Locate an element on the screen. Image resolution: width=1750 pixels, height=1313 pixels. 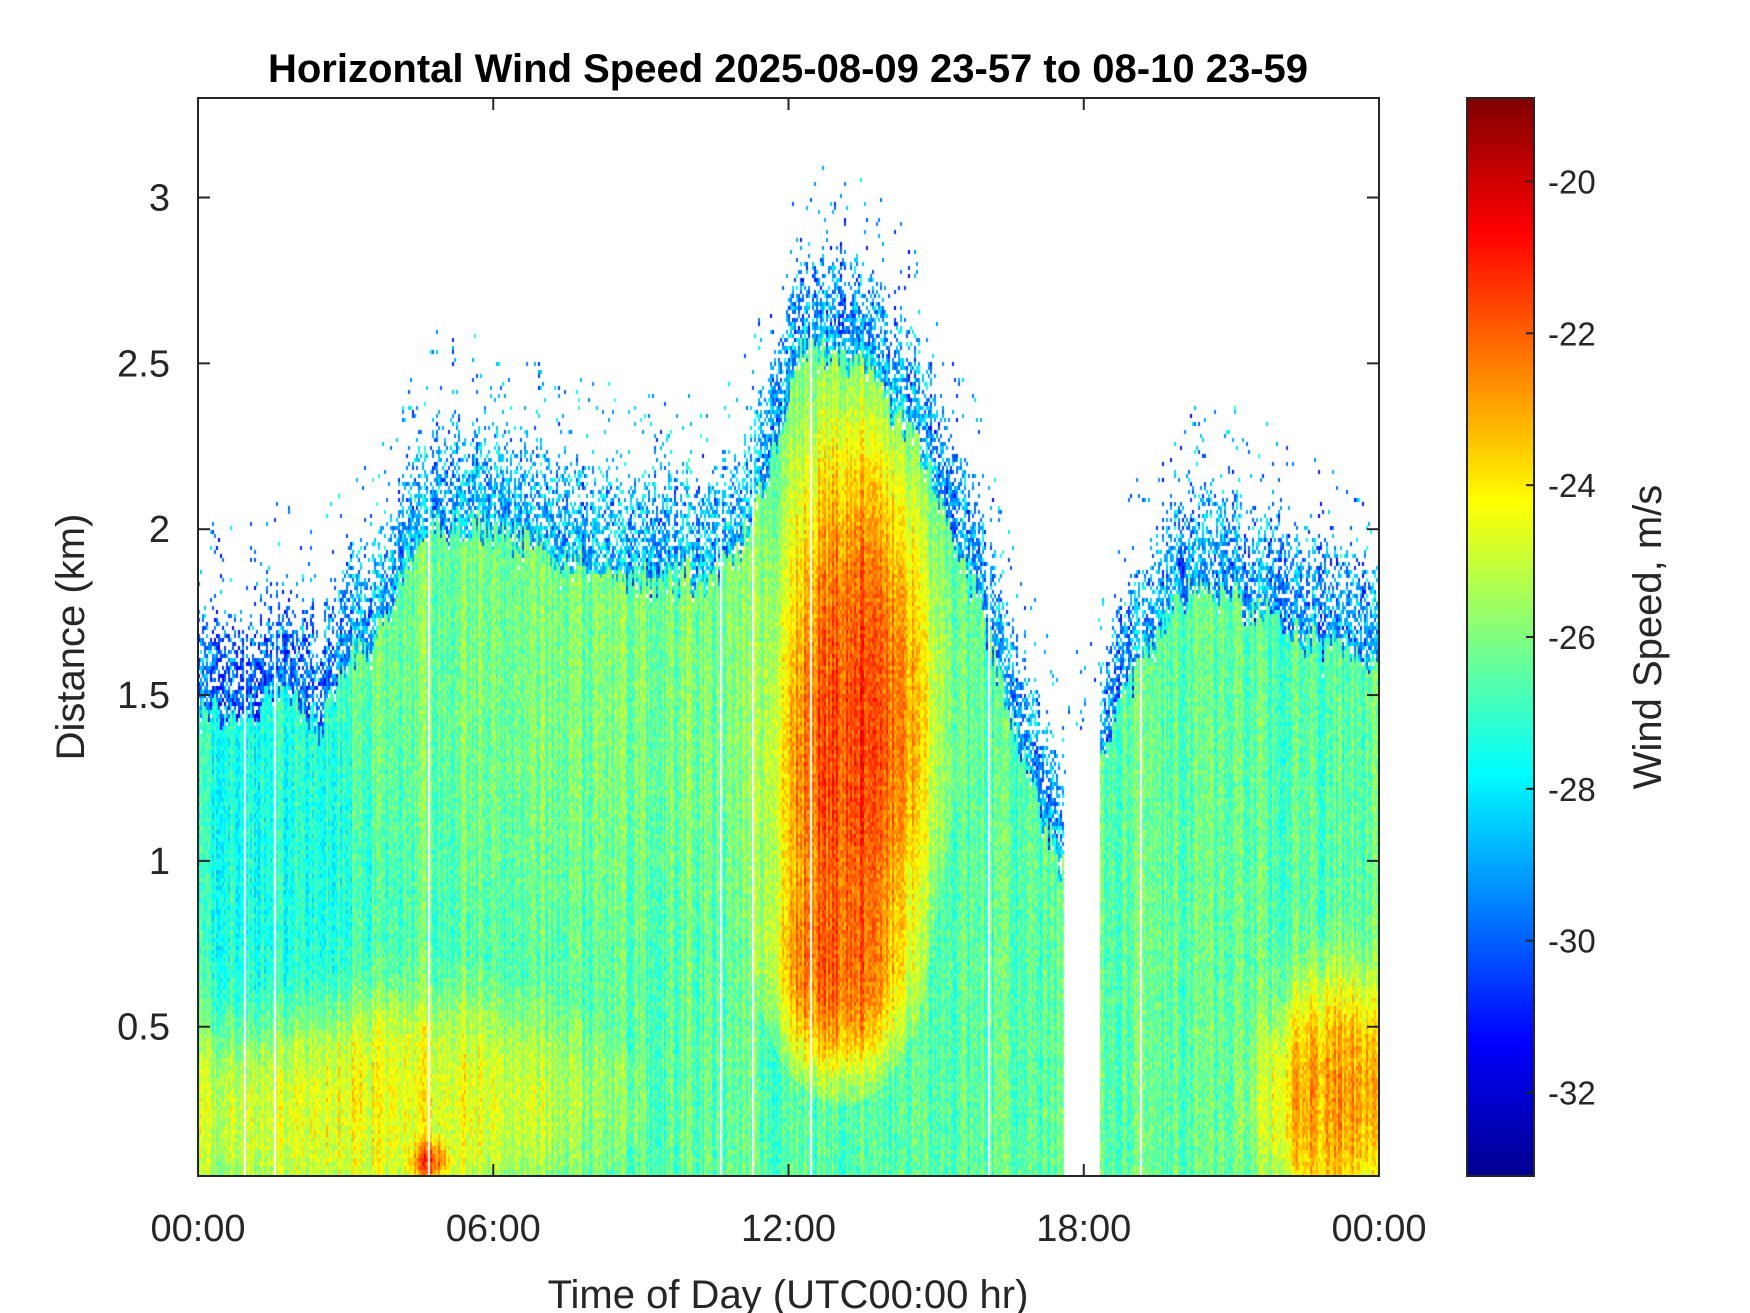
colorbar-tick-label: -20 is located at coordinates (1572, 182).